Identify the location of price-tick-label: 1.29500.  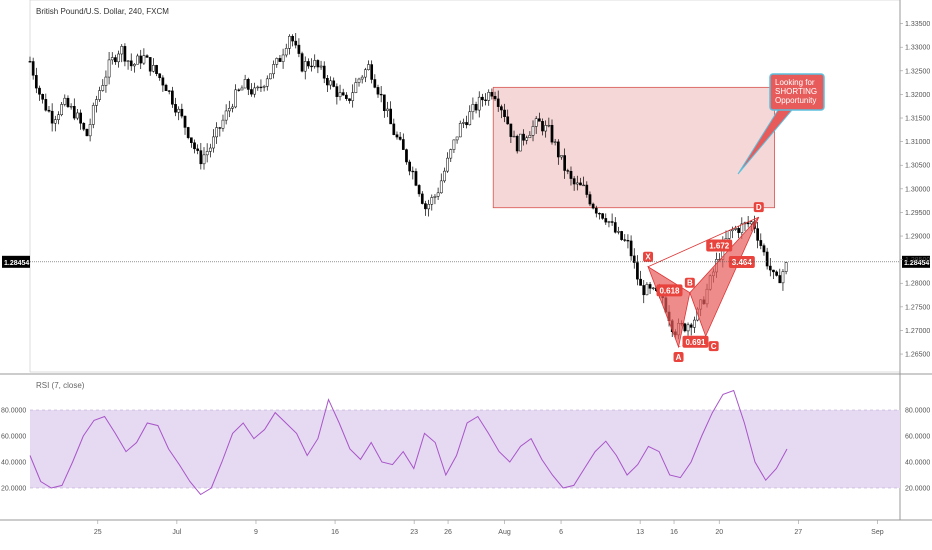
(917, 213).